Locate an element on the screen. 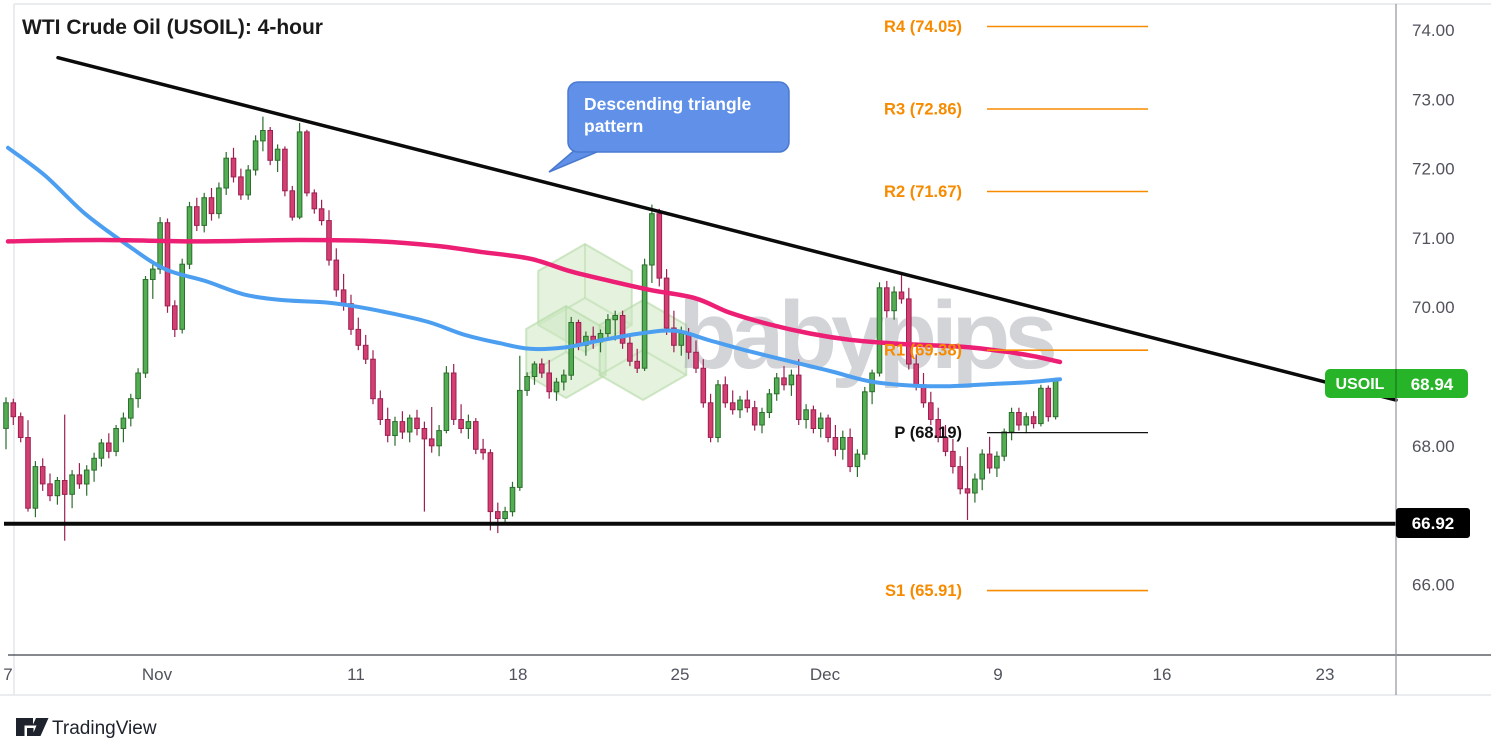 This screenshot has height=751, width=1491. support-price-value: 66.92 is located at coordinates (1433, 523).